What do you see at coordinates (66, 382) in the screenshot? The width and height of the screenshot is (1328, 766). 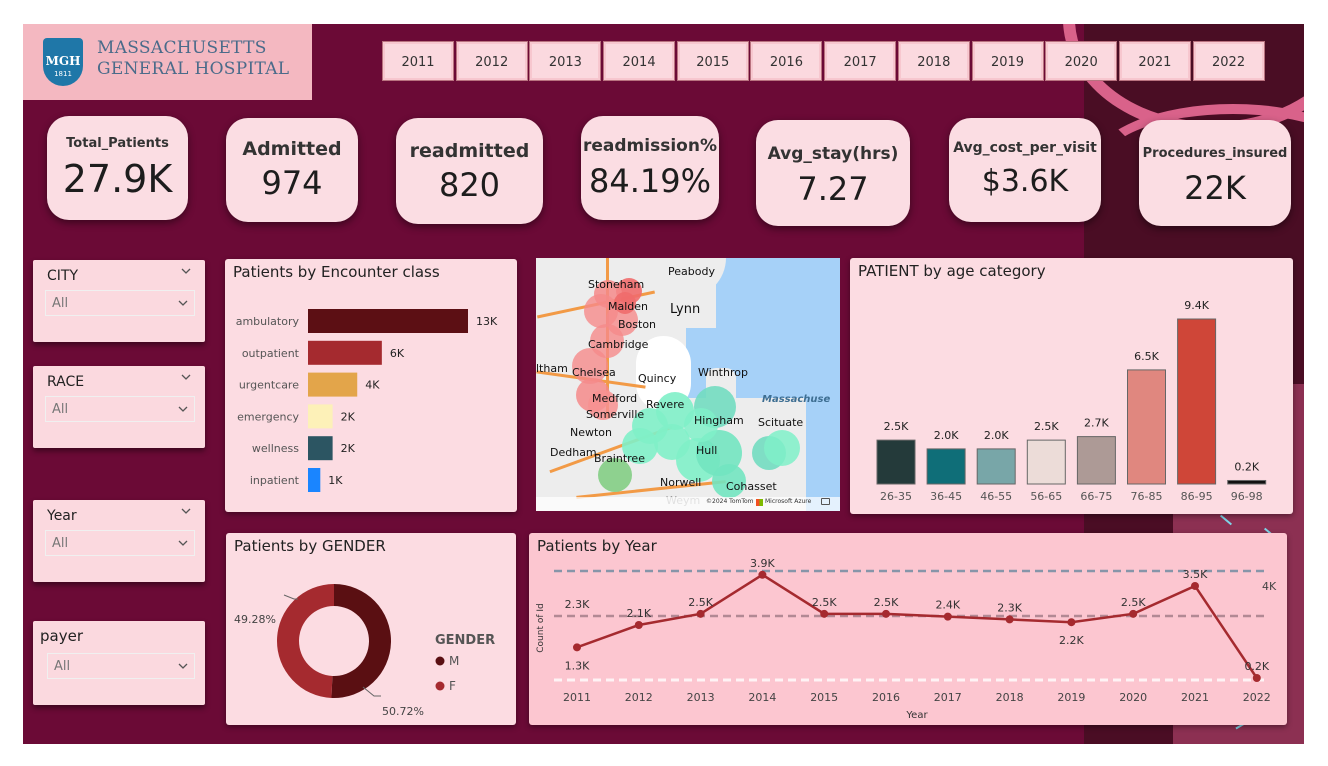 I see `slicer-title: RACE` at bounding box center [66, 382].